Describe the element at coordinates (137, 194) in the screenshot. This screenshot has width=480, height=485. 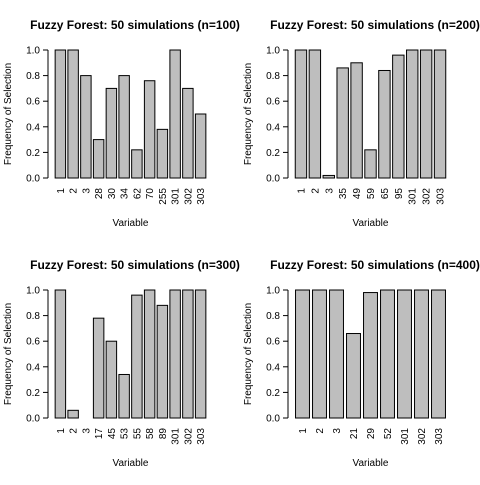
I see `x-tick-label: 62` at that location.